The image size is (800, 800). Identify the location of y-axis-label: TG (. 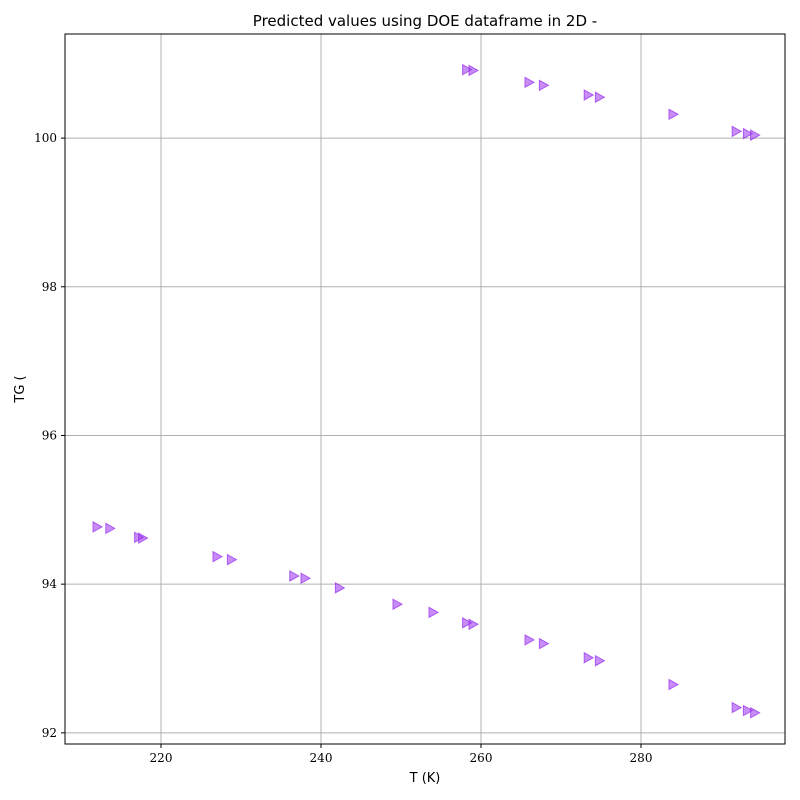
(20, 389).